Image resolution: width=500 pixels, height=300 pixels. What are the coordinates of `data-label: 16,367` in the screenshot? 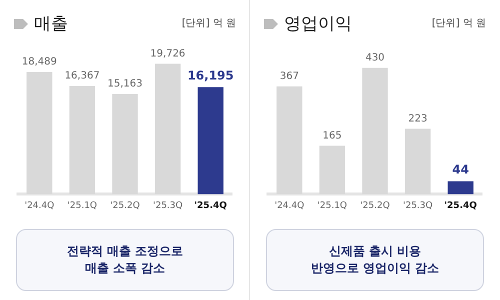 It's located at (82, 76).